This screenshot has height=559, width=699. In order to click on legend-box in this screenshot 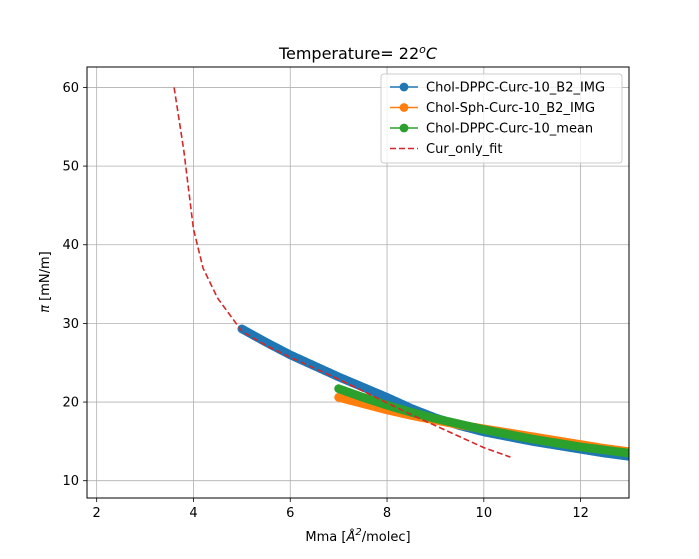, I will do `click(501, 118)`.